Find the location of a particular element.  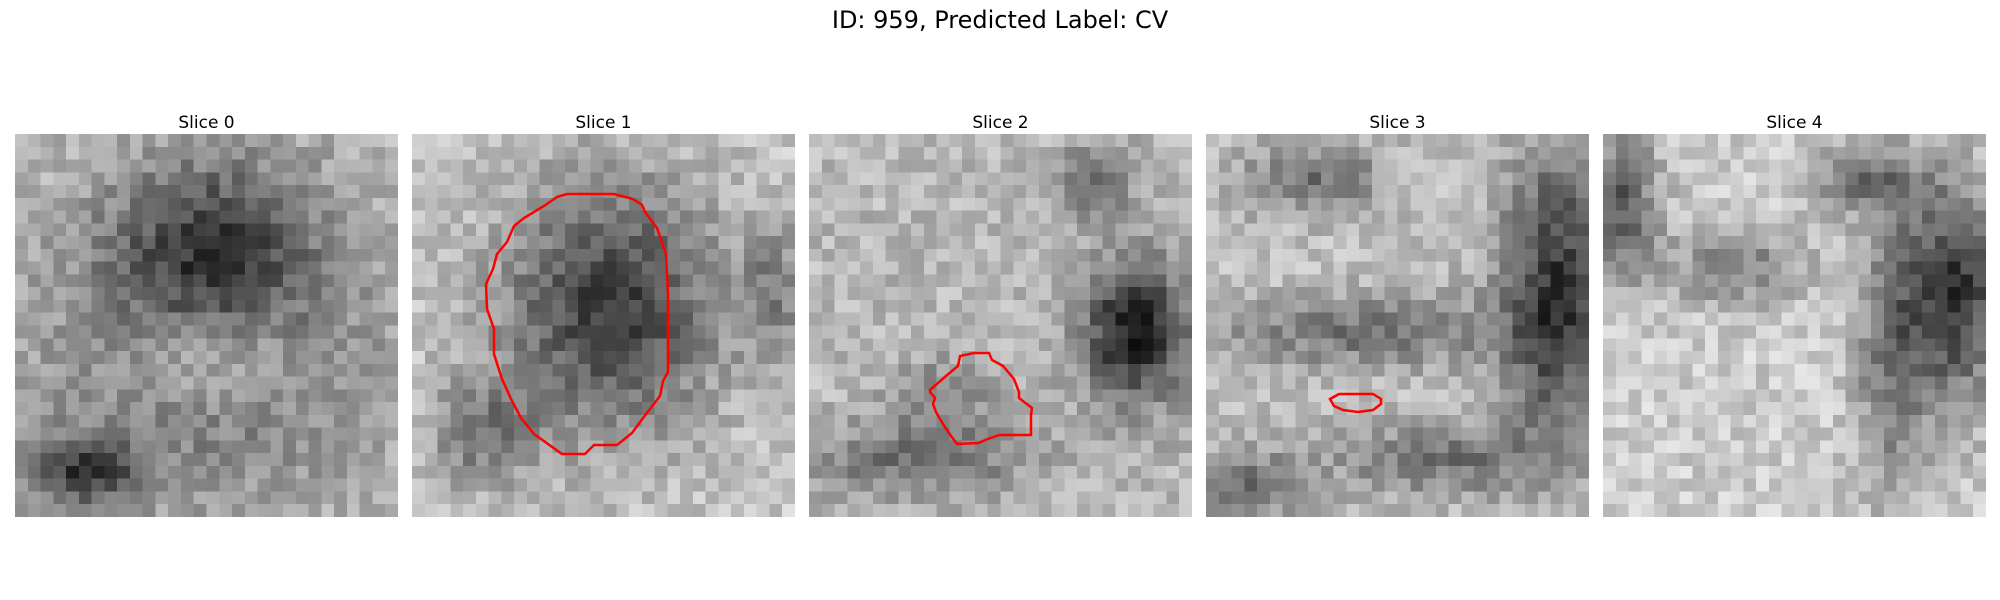

slice-panel-3: Slice 3 is located at coordinates (1397, 314).